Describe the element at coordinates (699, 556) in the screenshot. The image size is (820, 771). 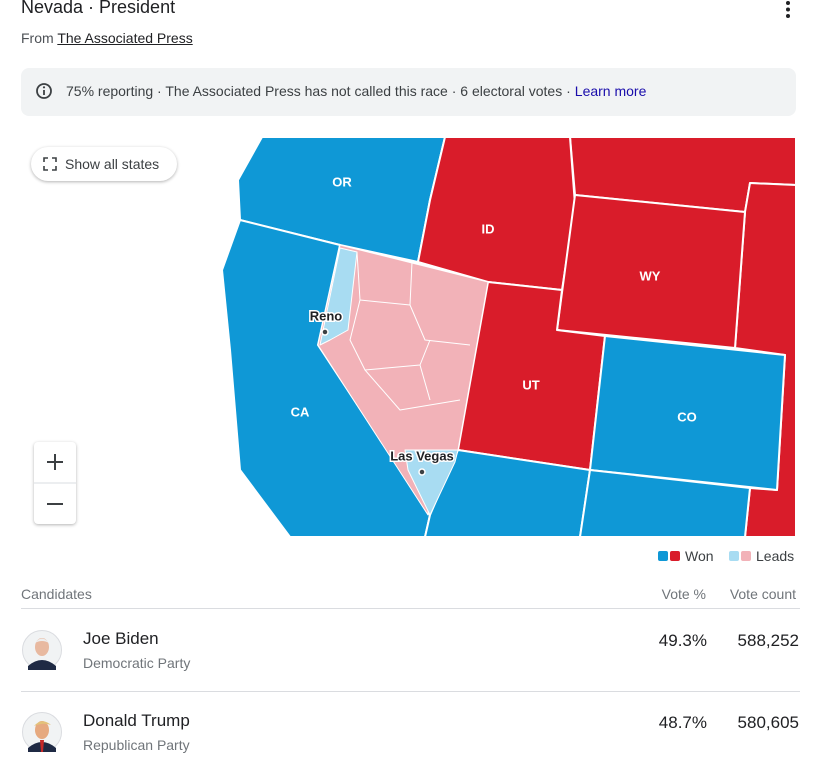
I see `legend-label: Won` at that location.